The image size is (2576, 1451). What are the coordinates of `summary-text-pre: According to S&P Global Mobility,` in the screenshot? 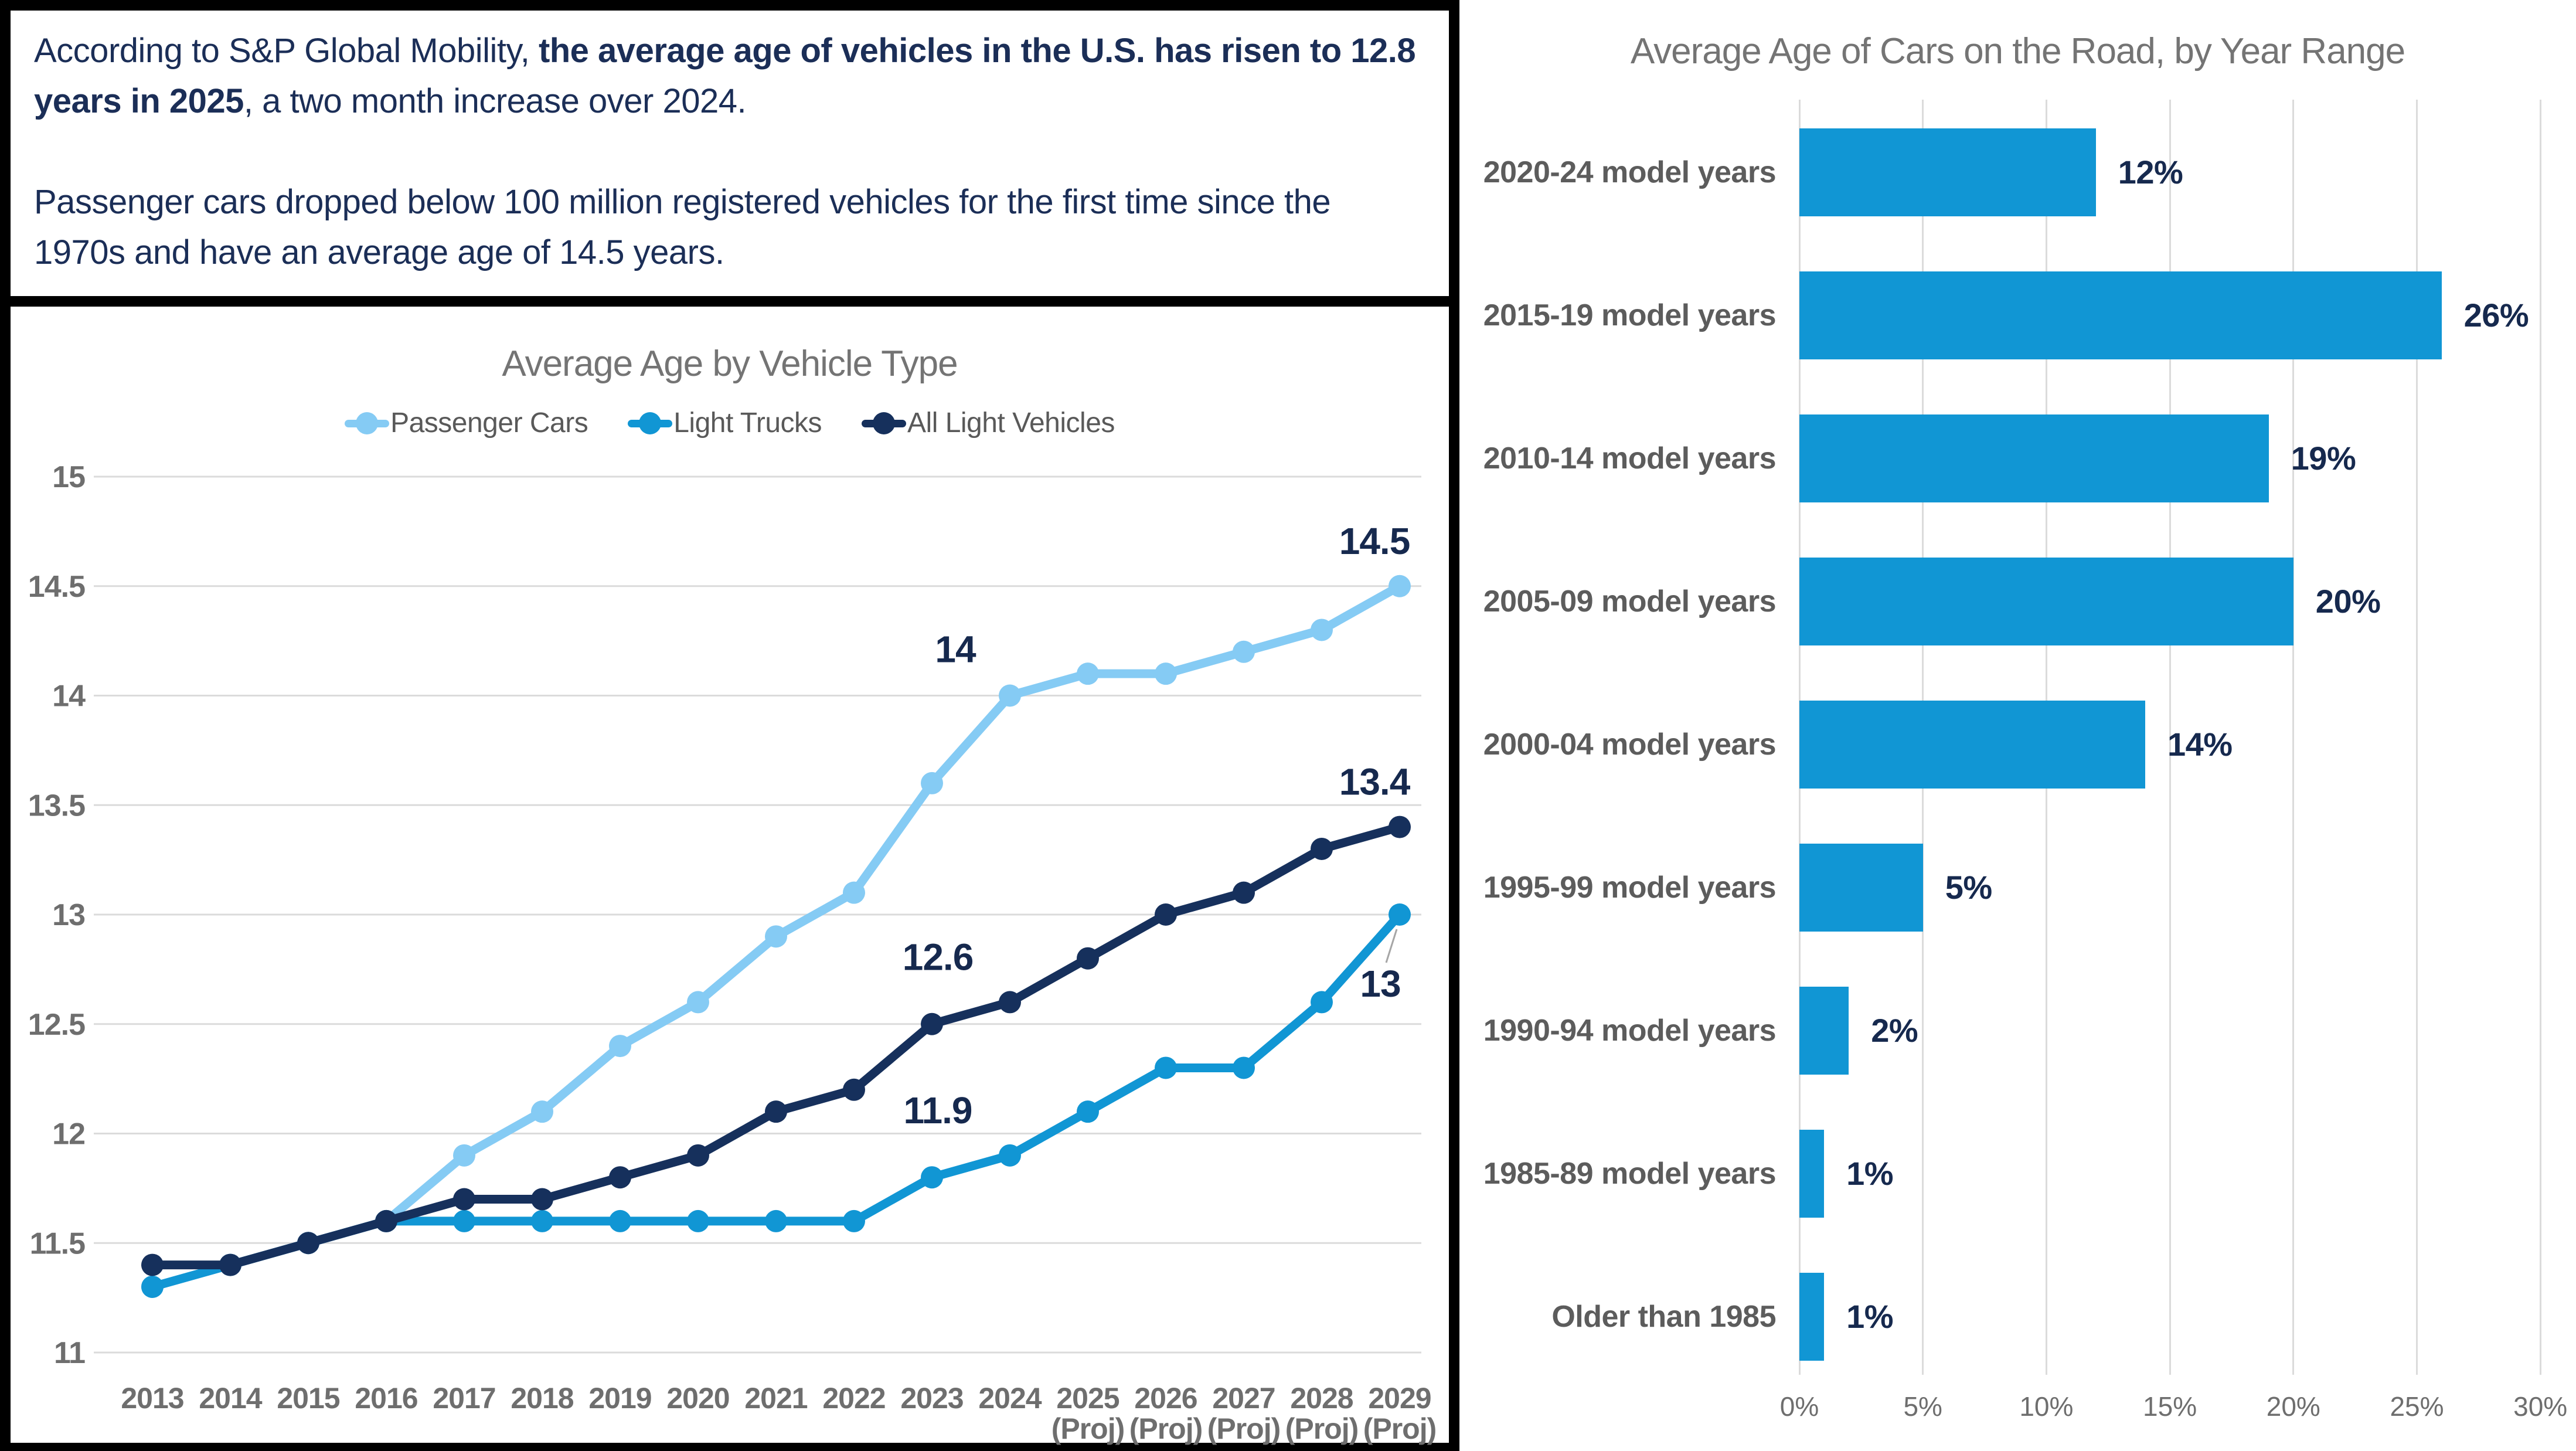 It's located at (286, 51).